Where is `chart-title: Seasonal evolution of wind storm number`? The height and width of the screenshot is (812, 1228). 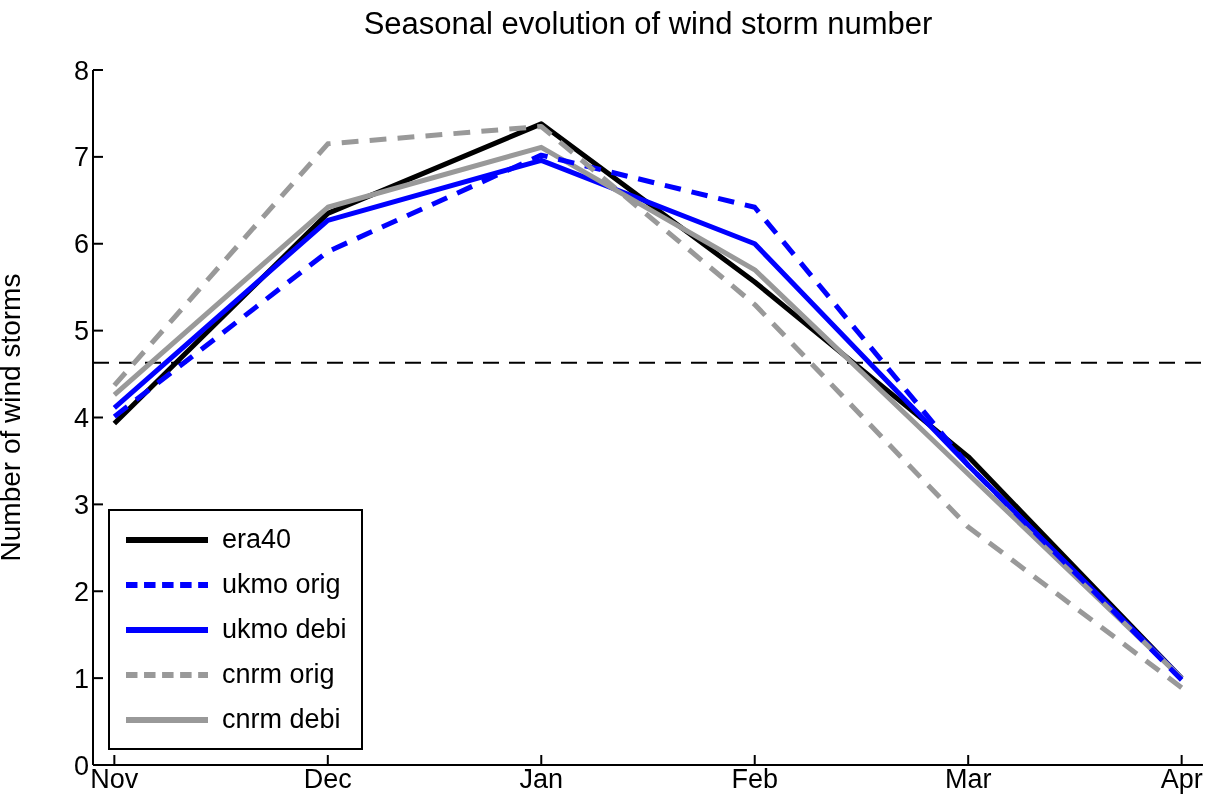
chart-title: Seasonal evolution of wind storm number is located at coordinates (648, 24).